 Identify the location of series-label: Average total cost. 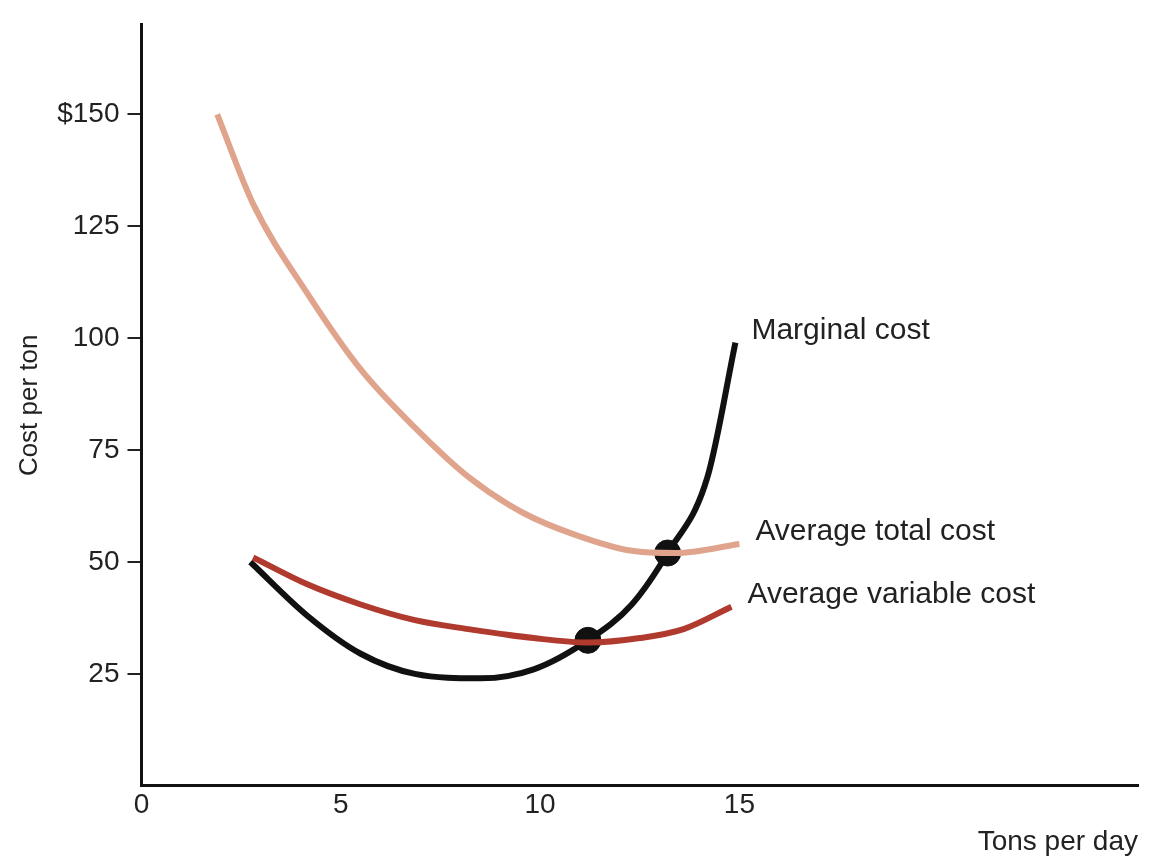
(875, 530).